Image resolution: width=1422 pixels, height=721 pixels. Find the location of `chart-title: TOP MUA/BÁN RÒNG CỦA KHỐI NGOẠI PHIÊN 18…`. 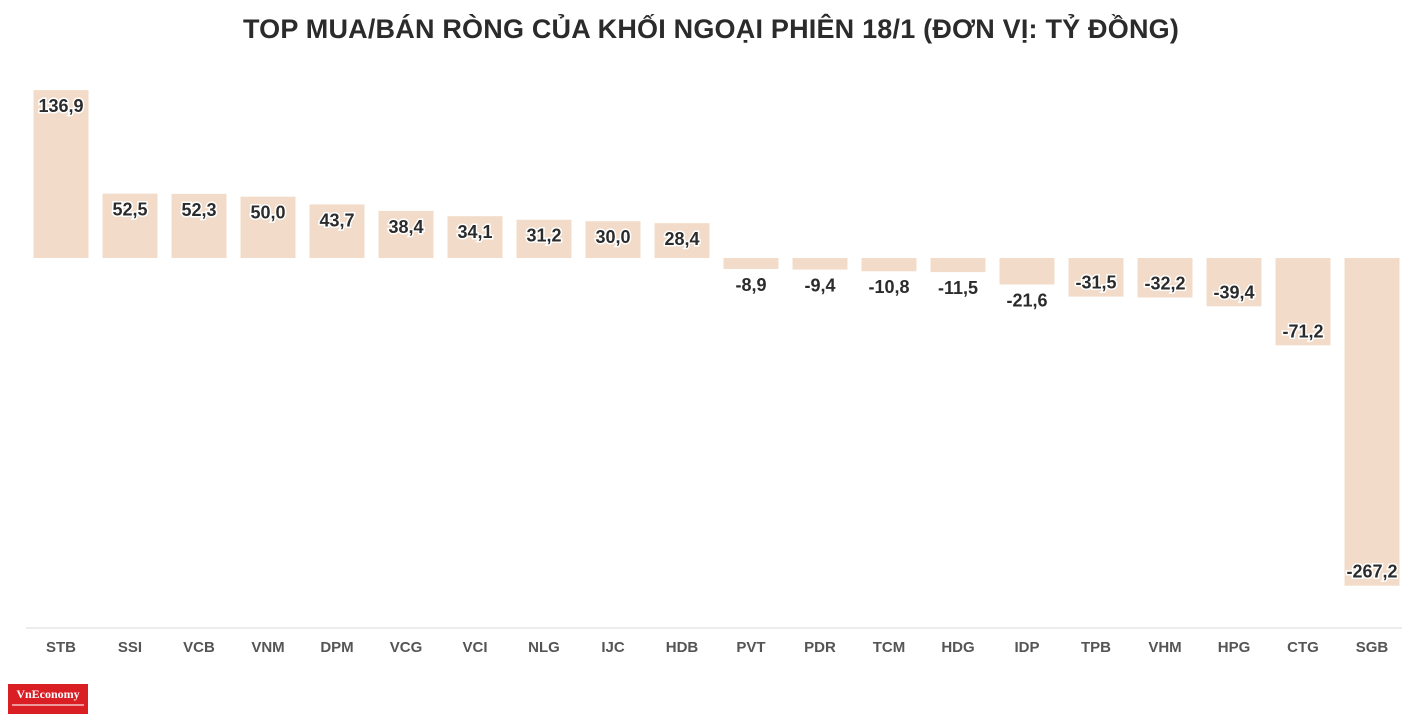

chart-title: TOP MUA/BÁN RÒNG CỦA KHỐI NGOẠI PHIÊN 18… is located at coordinates (711, 29).